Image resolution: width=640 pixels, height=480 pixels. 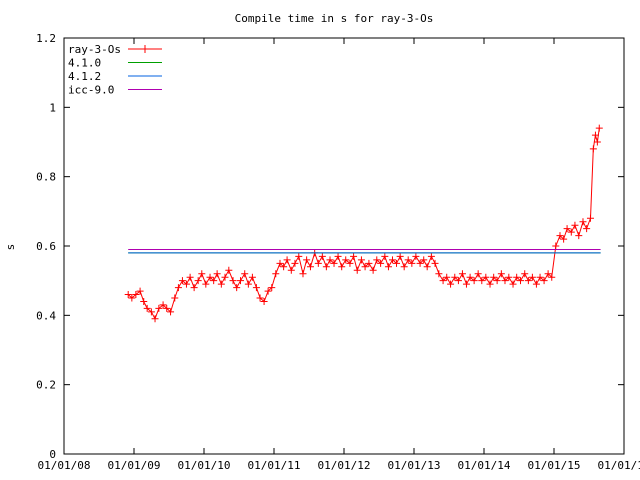 I want to click on legend-label: ray-3-Os, so click(x=94, y=49).